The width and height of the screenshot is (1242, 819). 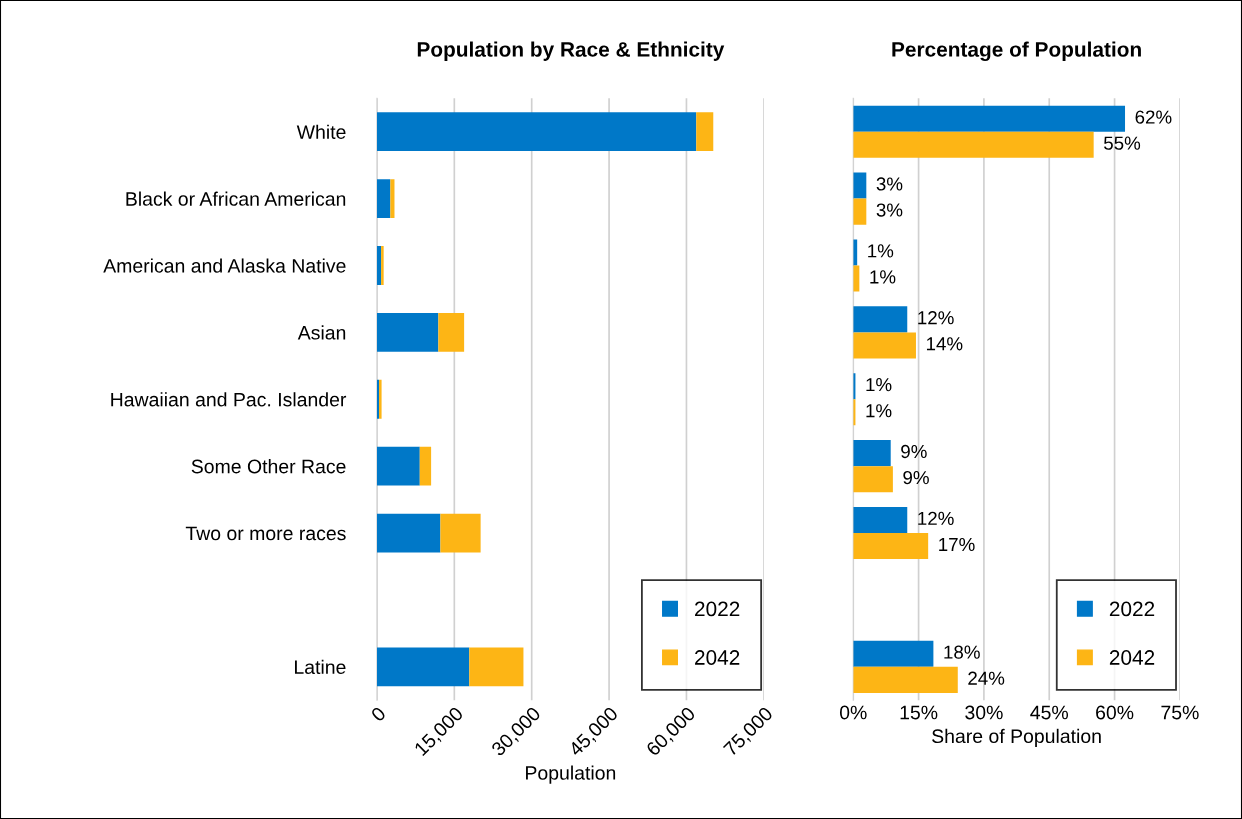 What do you see at coordinates (1016, 51) in the screenshot?
I see `chart-title: Percentage of Population` at bounding box center [1016, 51].